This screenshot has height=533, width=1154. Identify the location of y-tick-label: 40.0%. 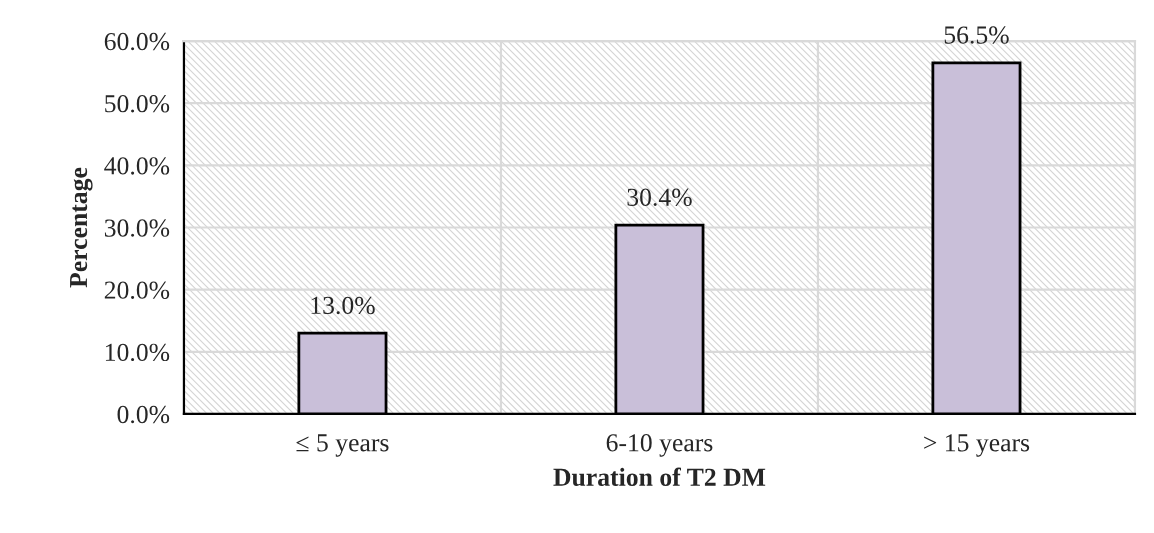
(137, 166).